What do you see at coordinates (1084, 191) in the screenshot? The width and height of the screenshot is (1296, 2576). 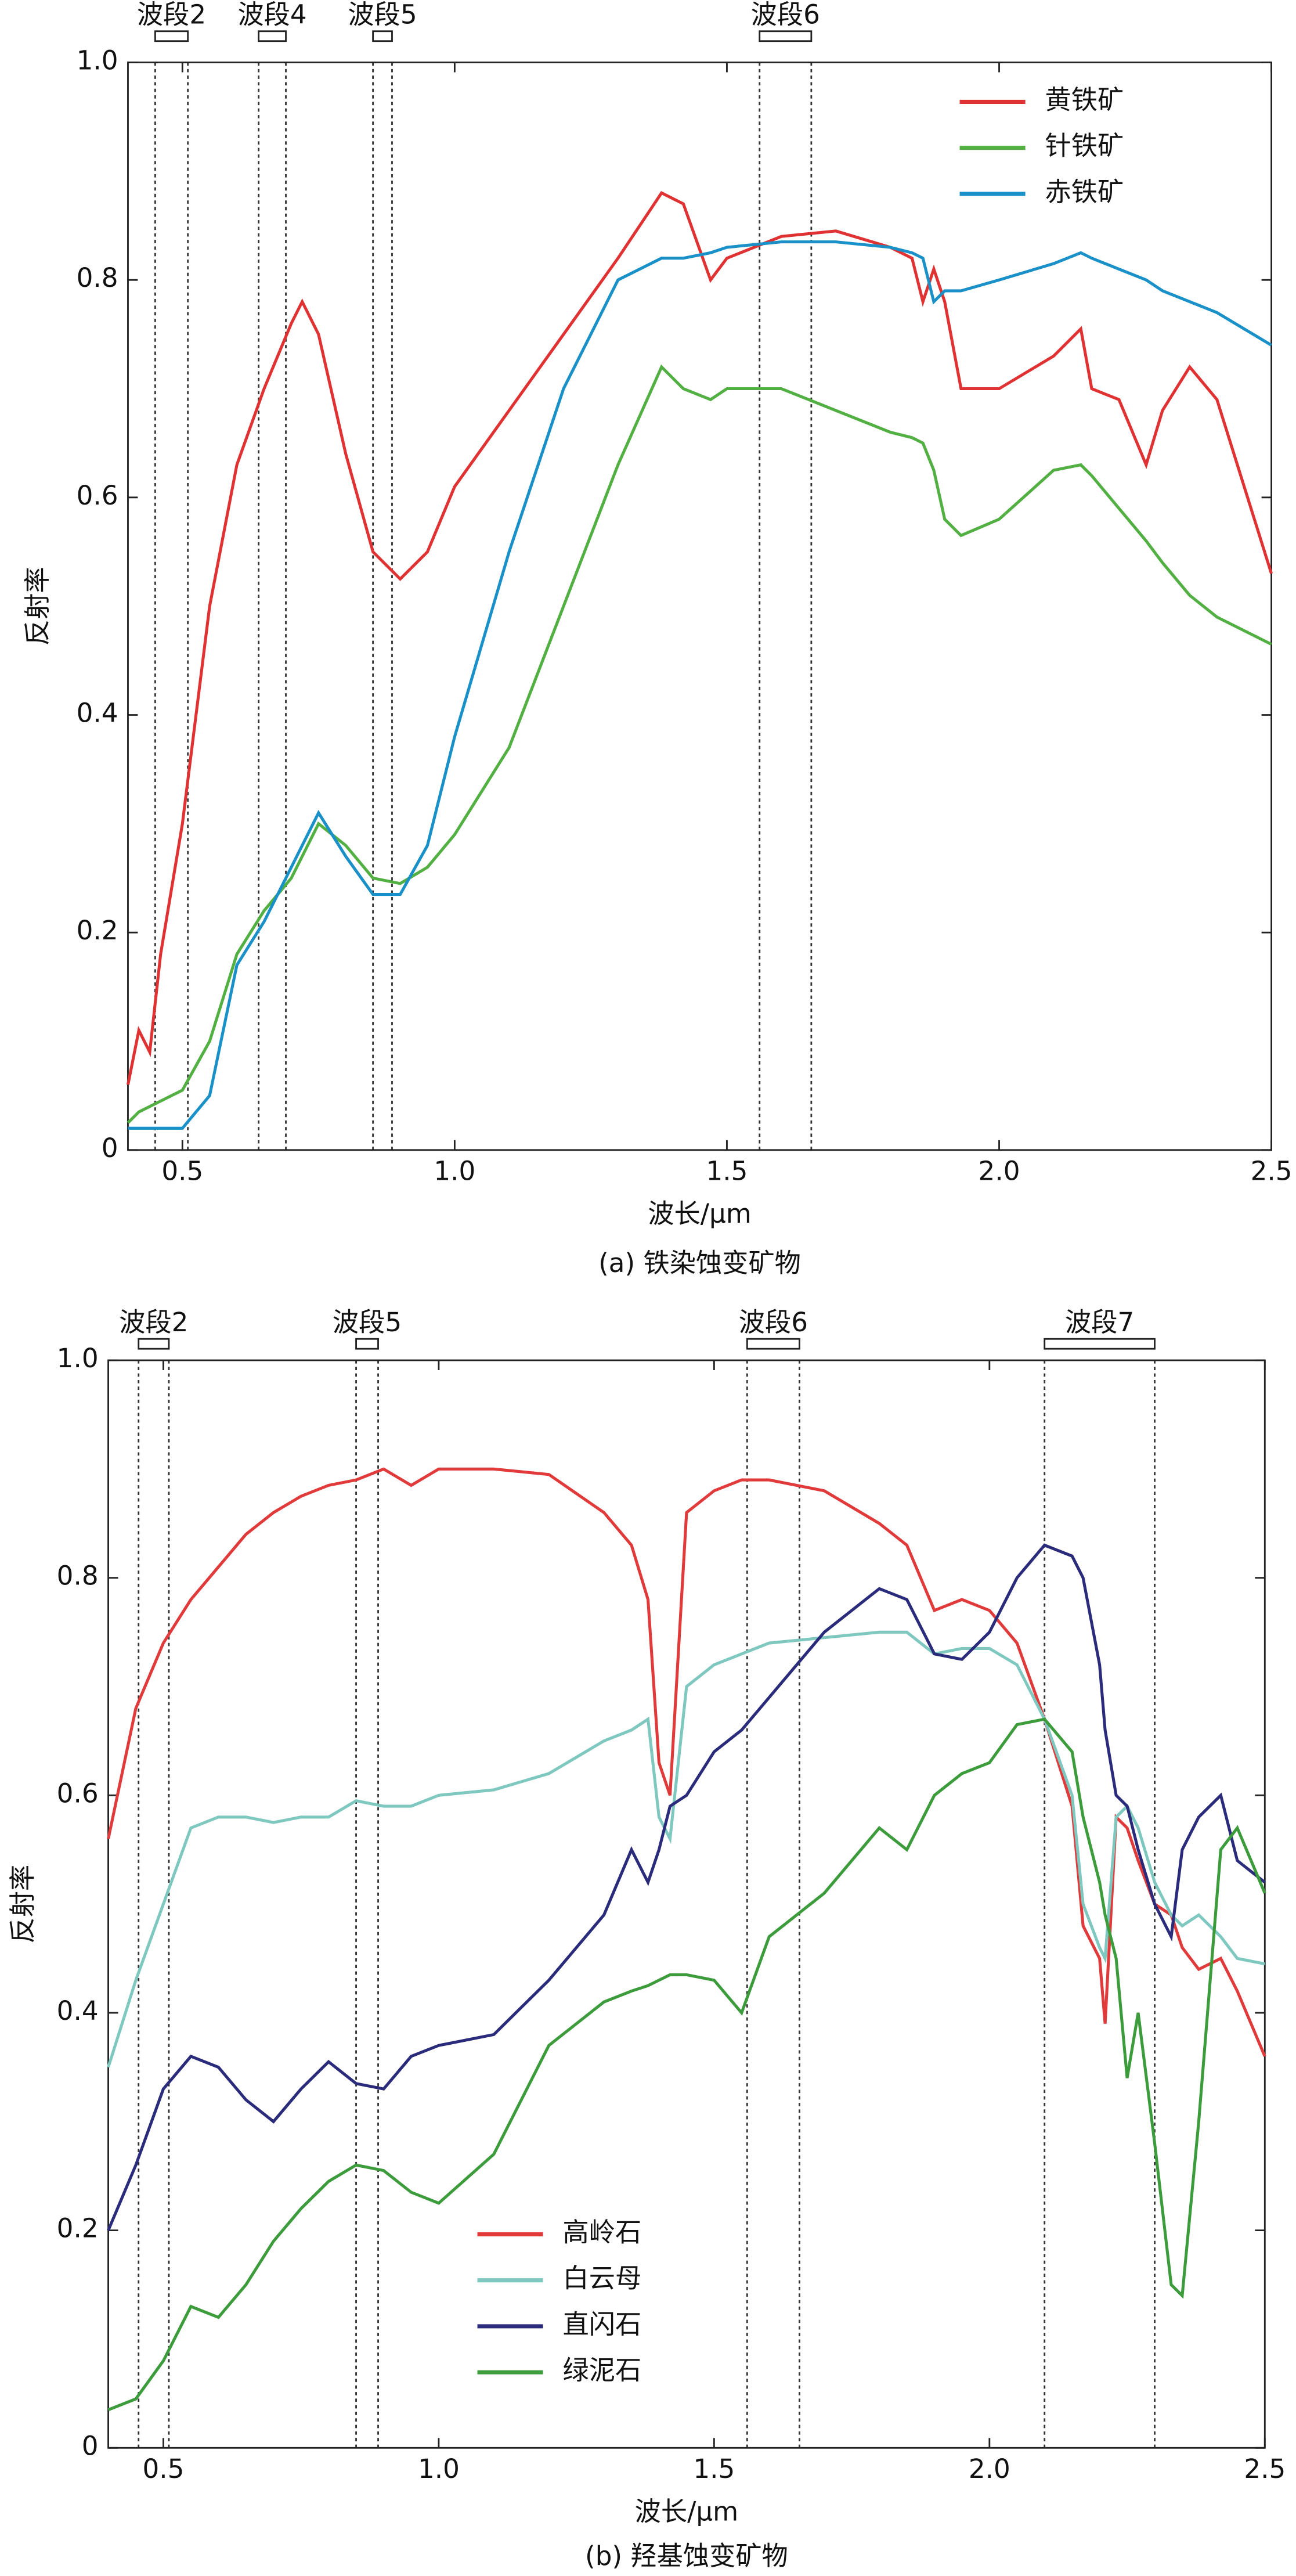 I see `legend-label: 赤铁矿` at bounding box center [1084, 191].